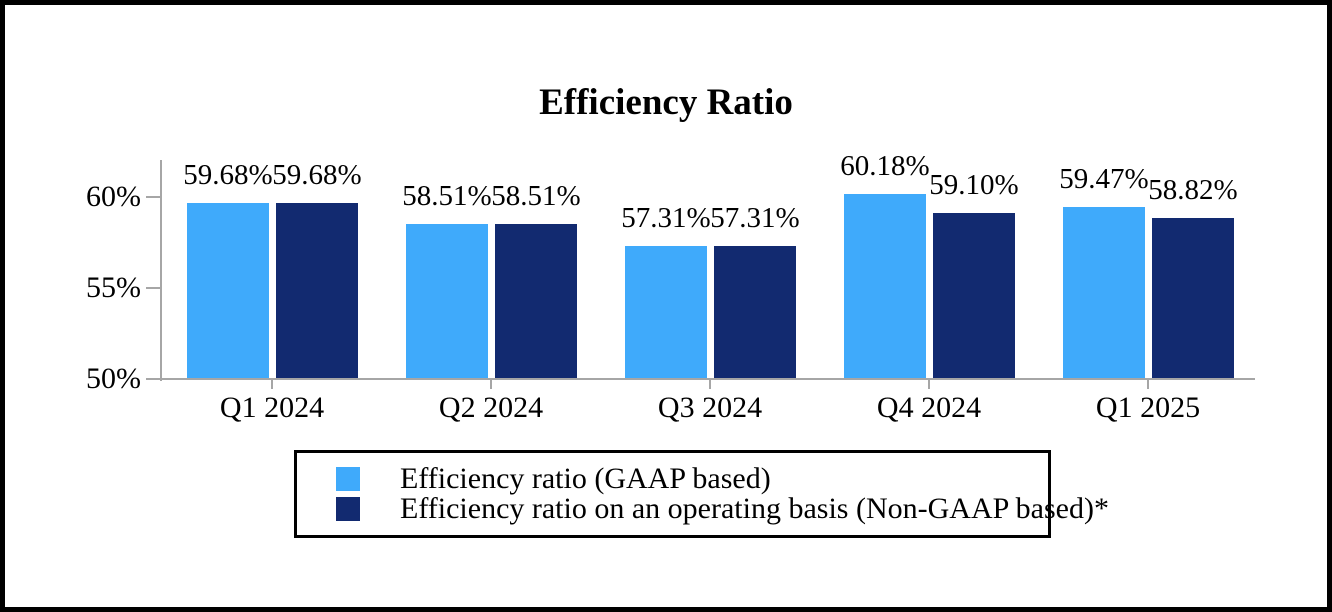 The height and width of the screenshot is (612, 1332). I want to click on y-axis-line, so click(161, 270).